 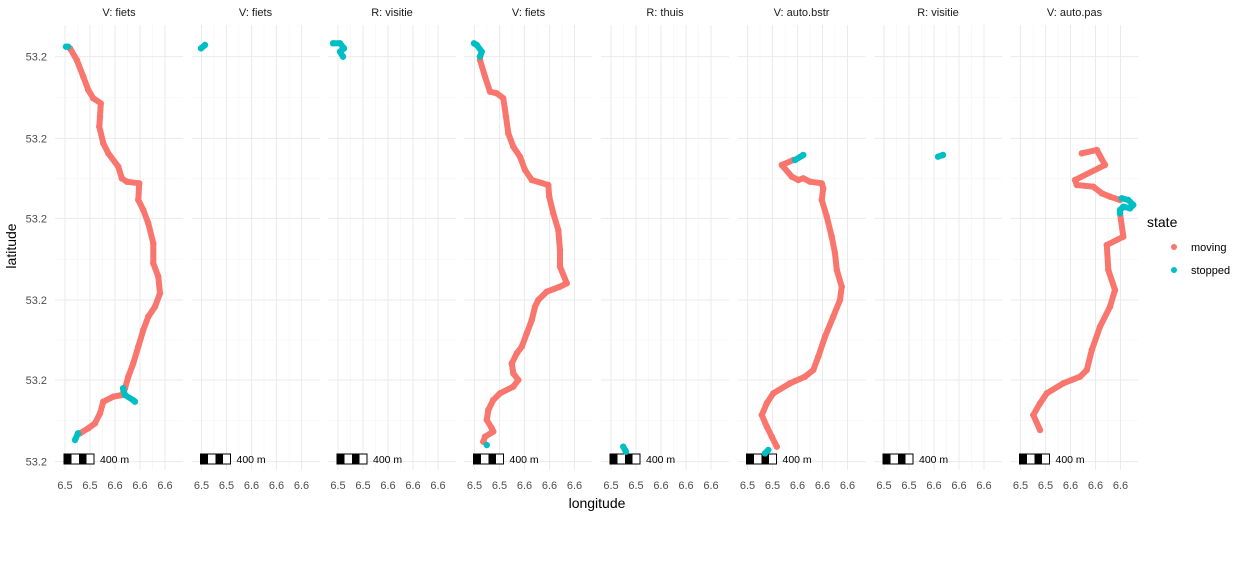 I want to click on facet-panel: 6.5 6.5 6.6 6.6 6.6 R: visitie 400 m, so click(x=933, y=249).